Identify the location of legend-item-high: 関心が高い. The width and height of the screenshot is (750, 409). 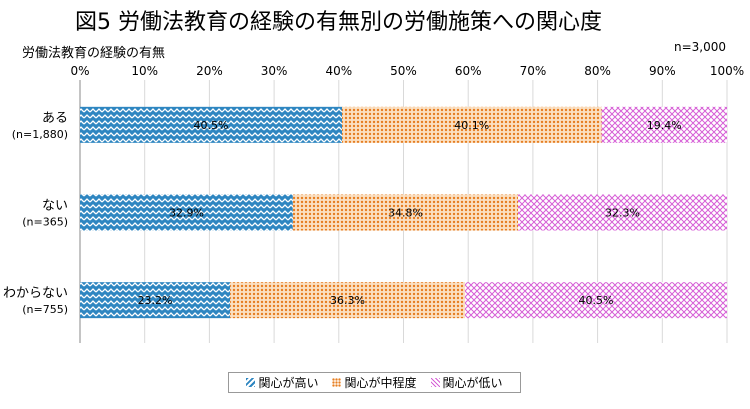
(282, 382).